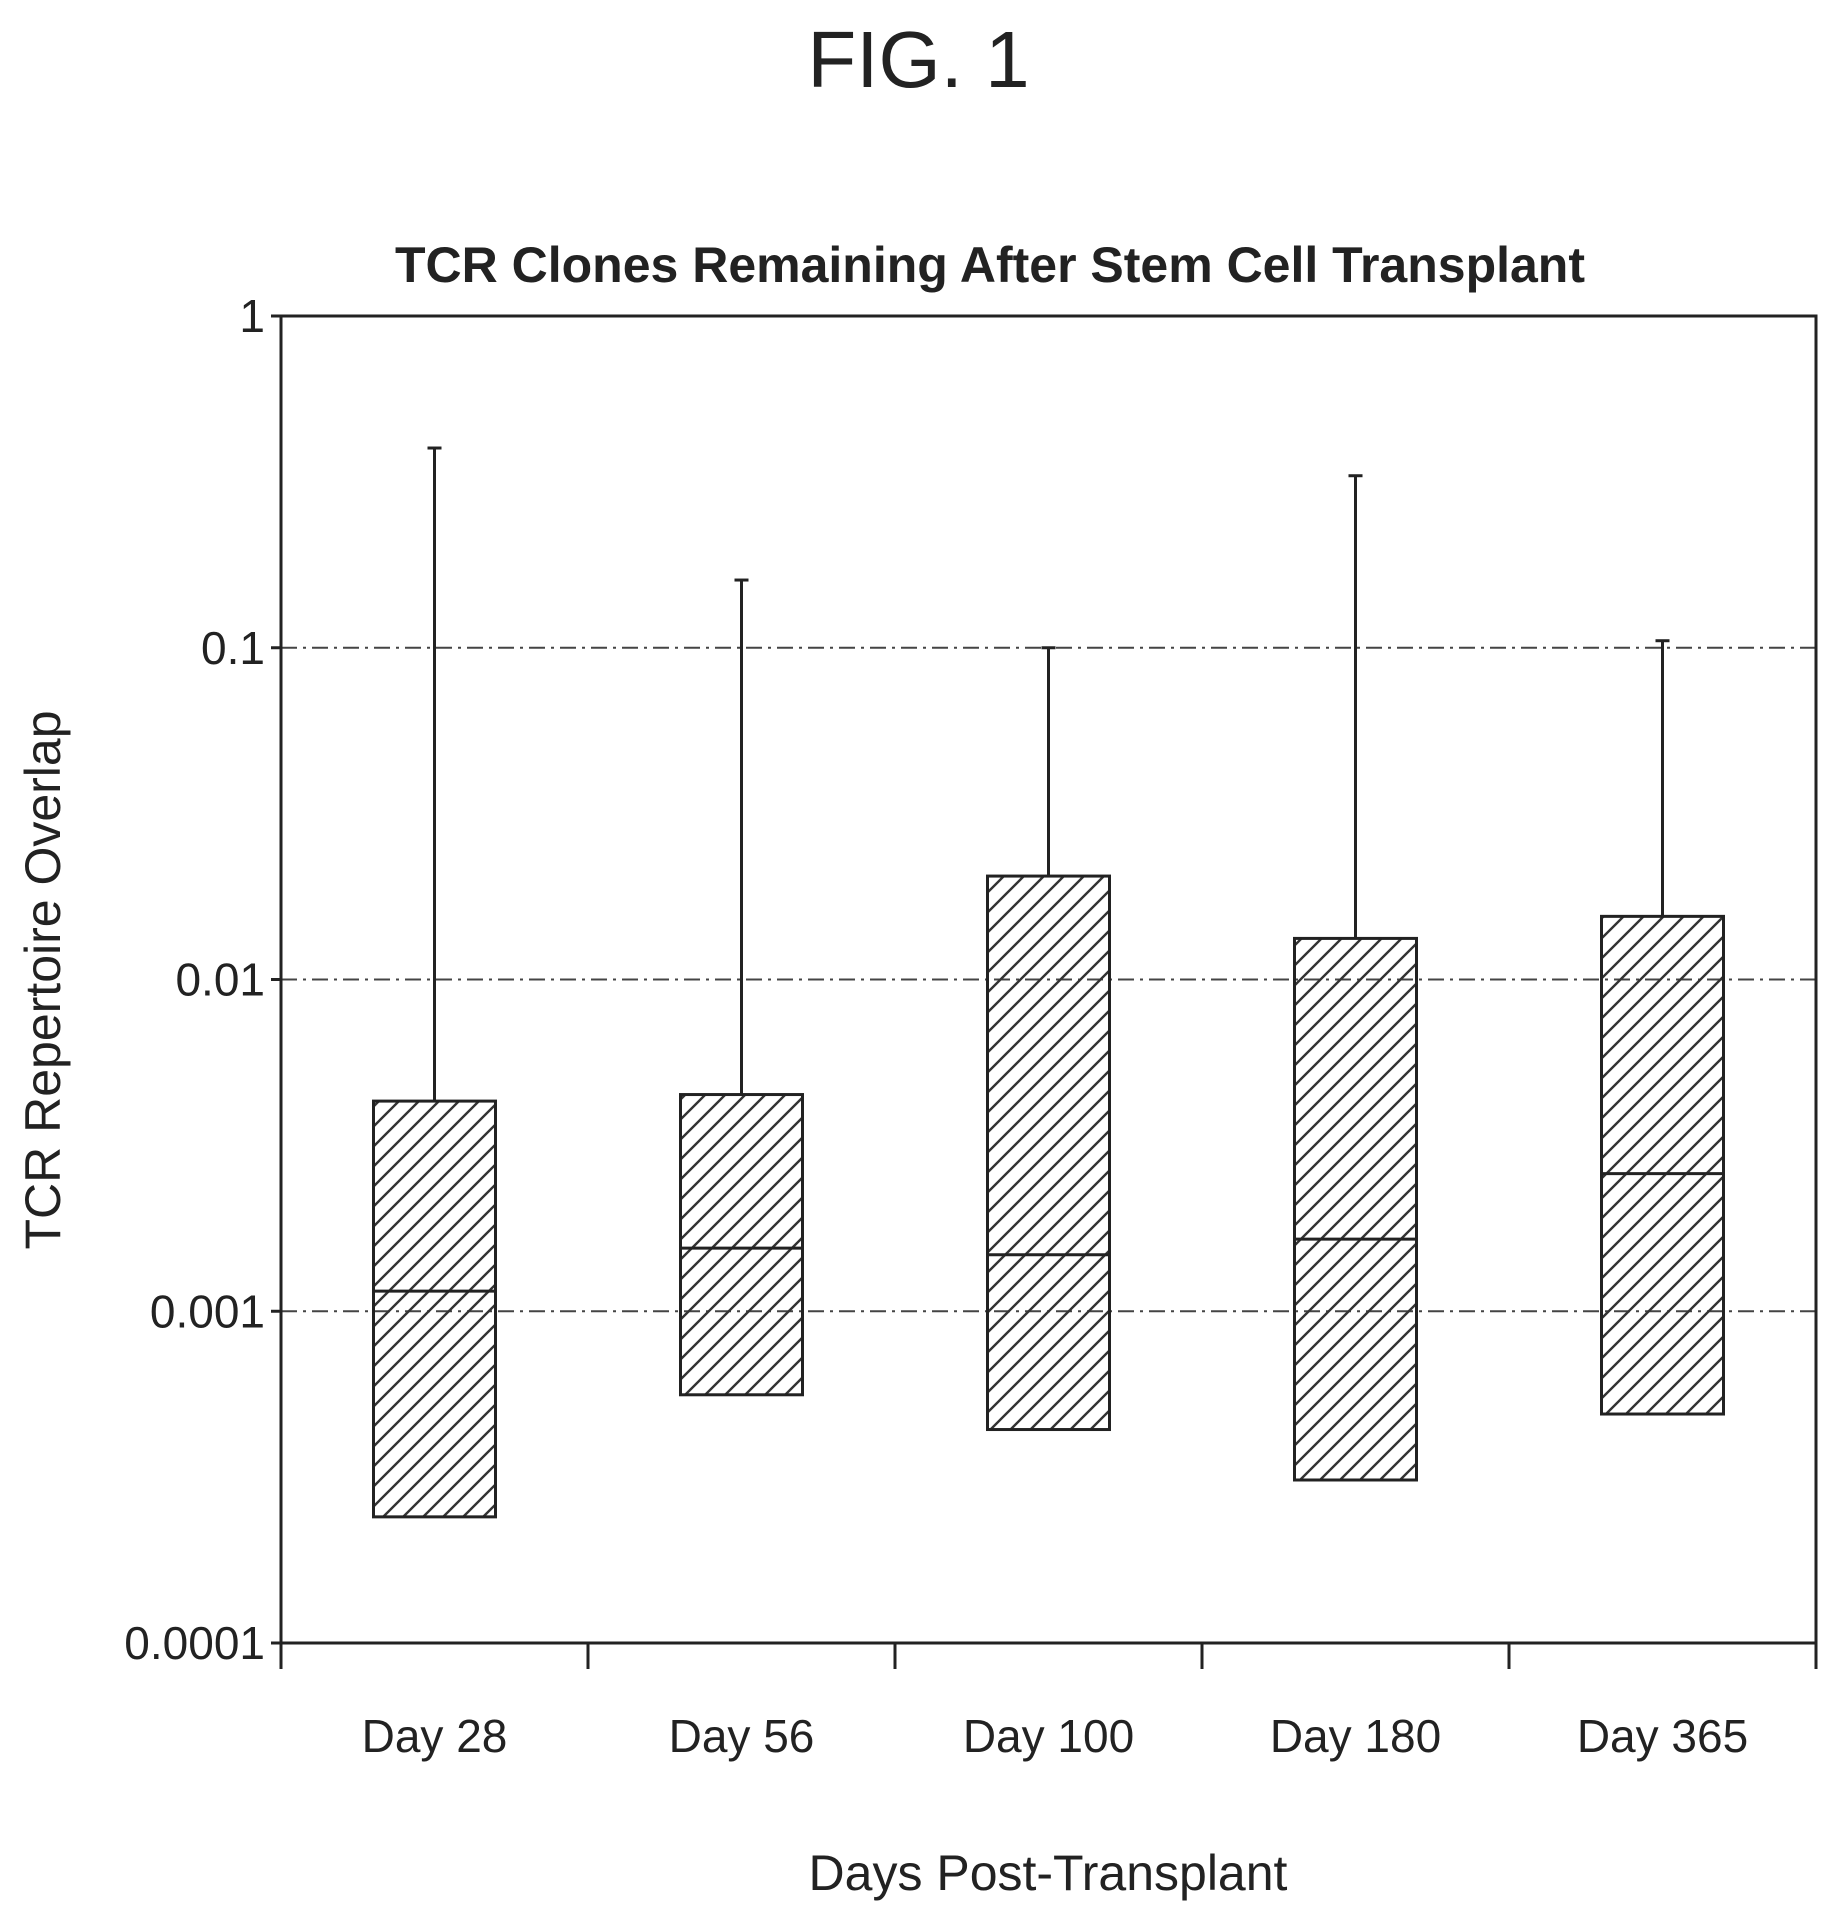  I want to click on figure-label: FIG. 1, so click(918, 59).